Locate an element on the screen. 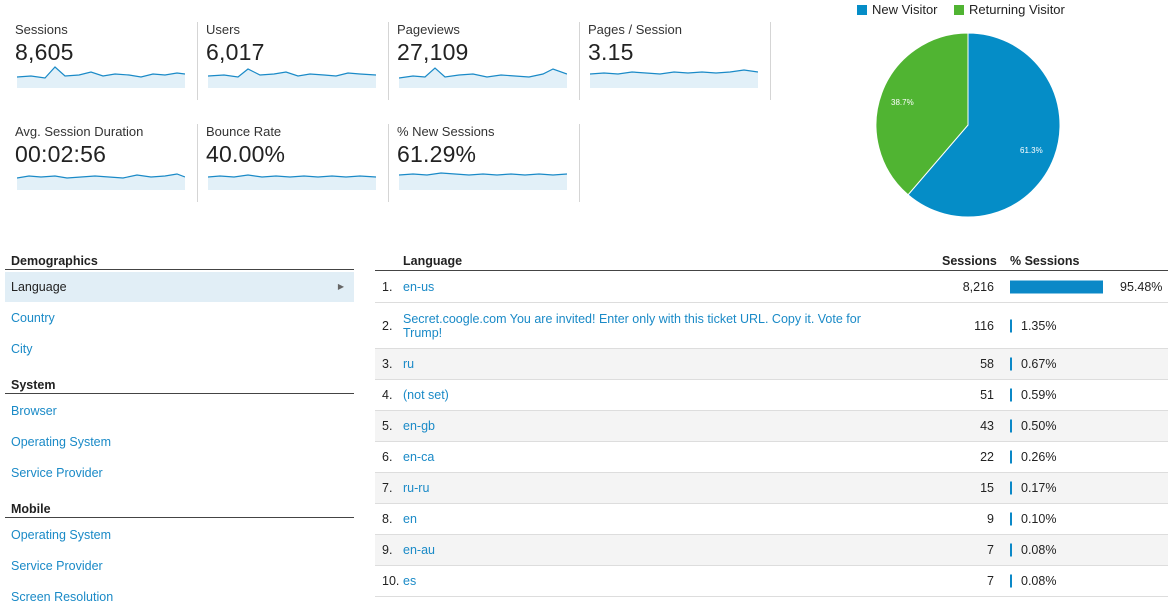 The width and height of the screenshot is (1171, 612). chevron-right-icon: ▶ is located at coordinates (340, 286).